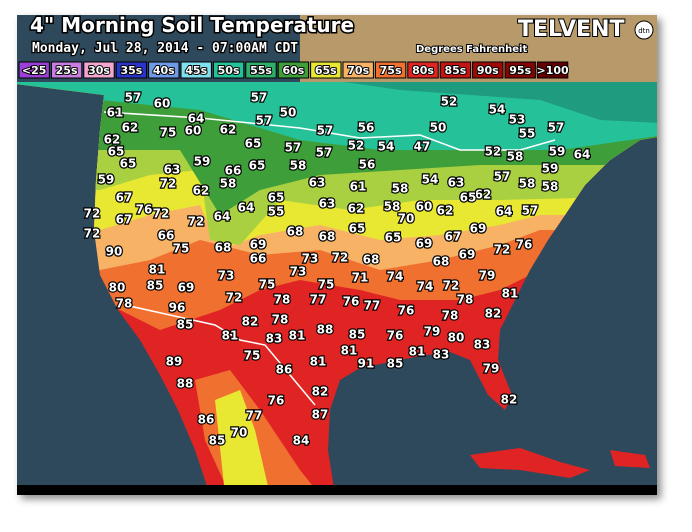 The image size is (692, 532). What do you see at coordinates (220, 355) in the screenshot?
I see `border-line` at bounding box center [220, 355].